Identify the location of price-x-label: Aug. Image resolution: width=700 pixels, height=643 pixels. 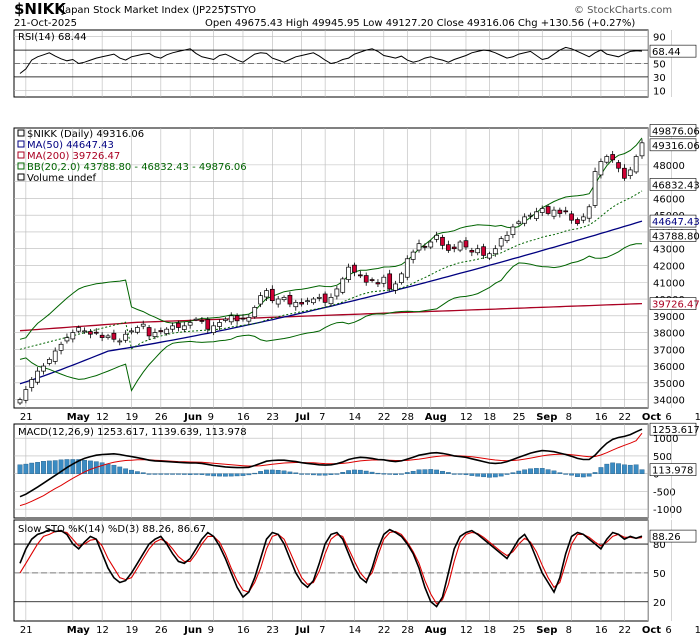
(436, 417).